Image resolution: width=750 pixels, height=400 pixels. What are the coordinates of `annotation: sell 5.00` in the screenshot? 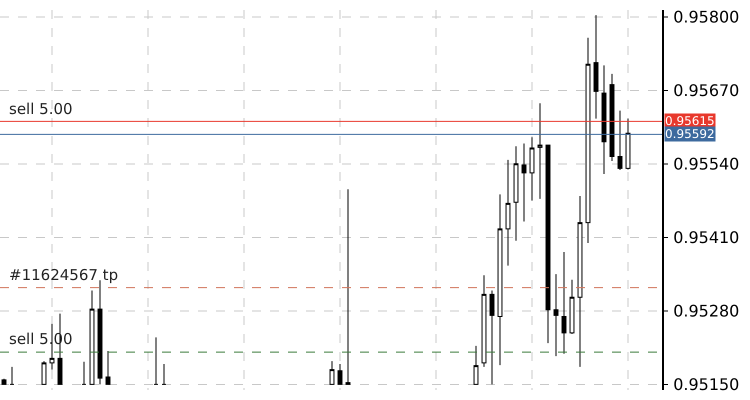 It's located at (41, 109).